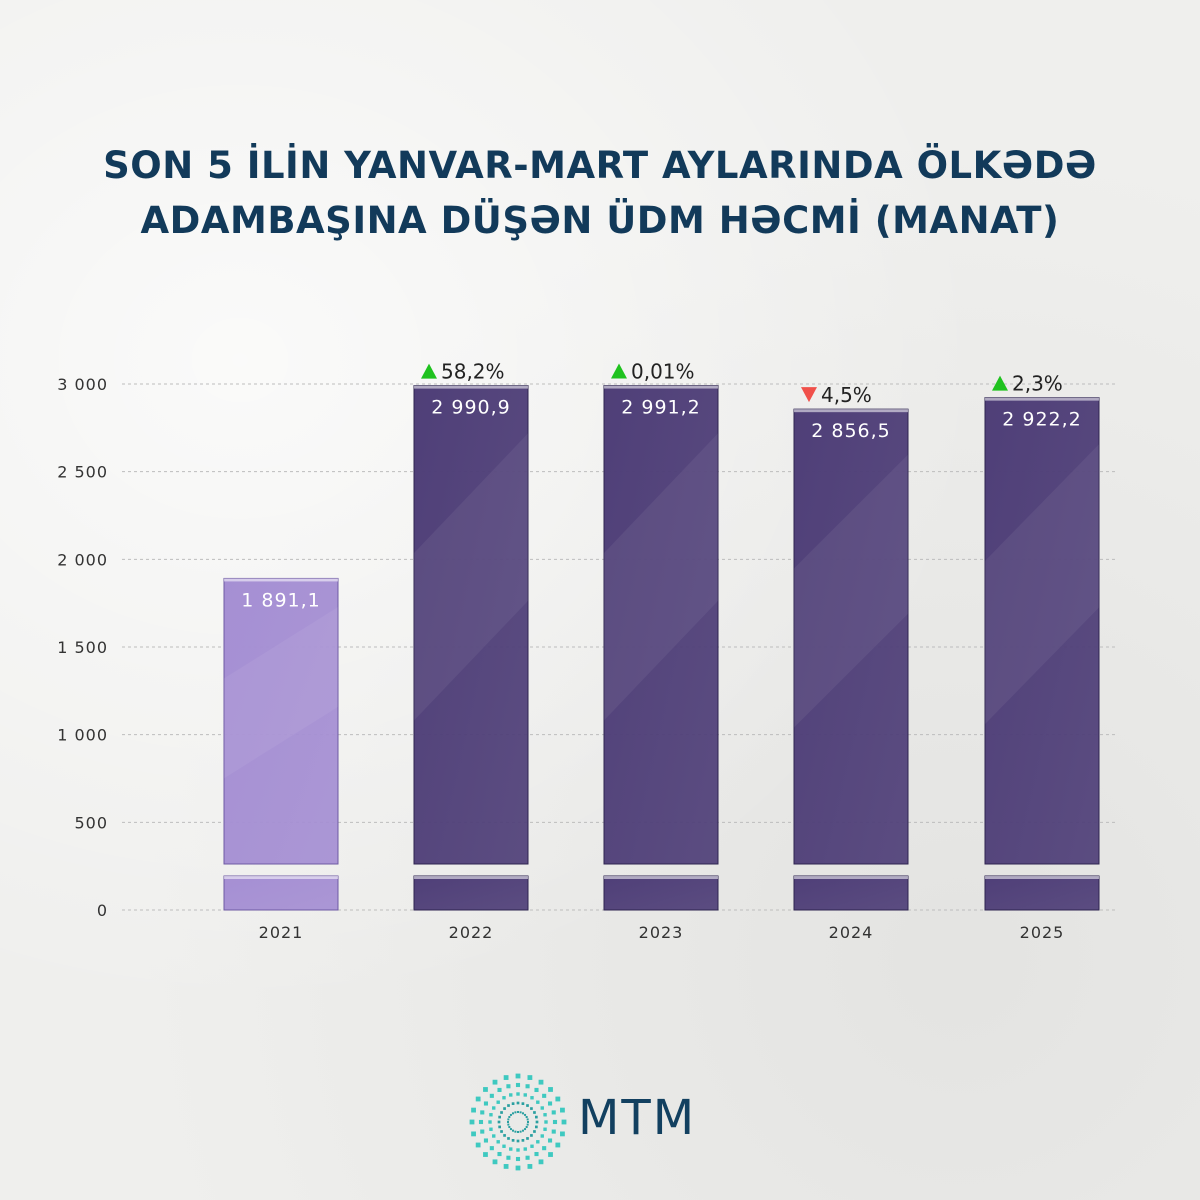  Describe the element at coordinates (281, 932) in the screenshot. I see `x-tick-label: 2021` at that location.